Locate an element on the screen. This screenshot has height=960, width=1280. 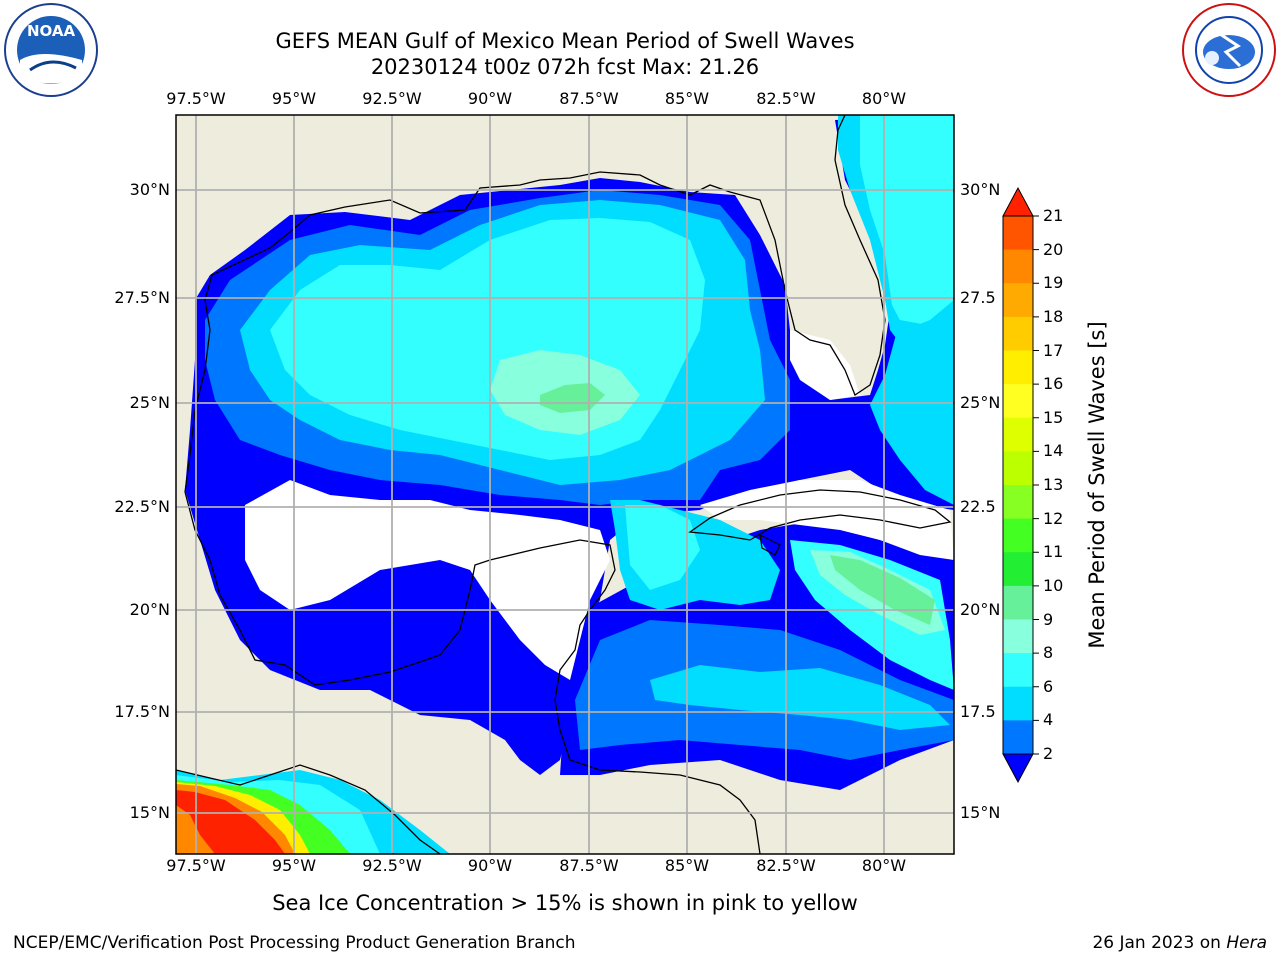
colorbar-tick-7: 14 is located at coordinates (1053, 451).